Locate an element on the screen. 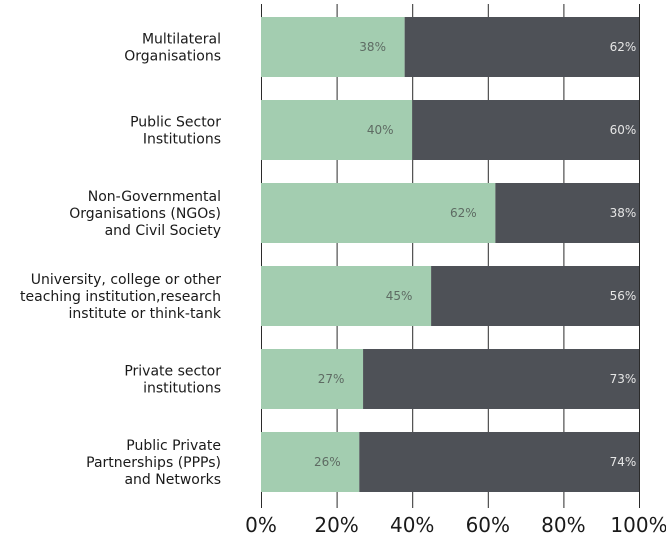 The height and width of the screenshot is (537, 666). x-tick-label: 20% is located at coordinates (336, 525).